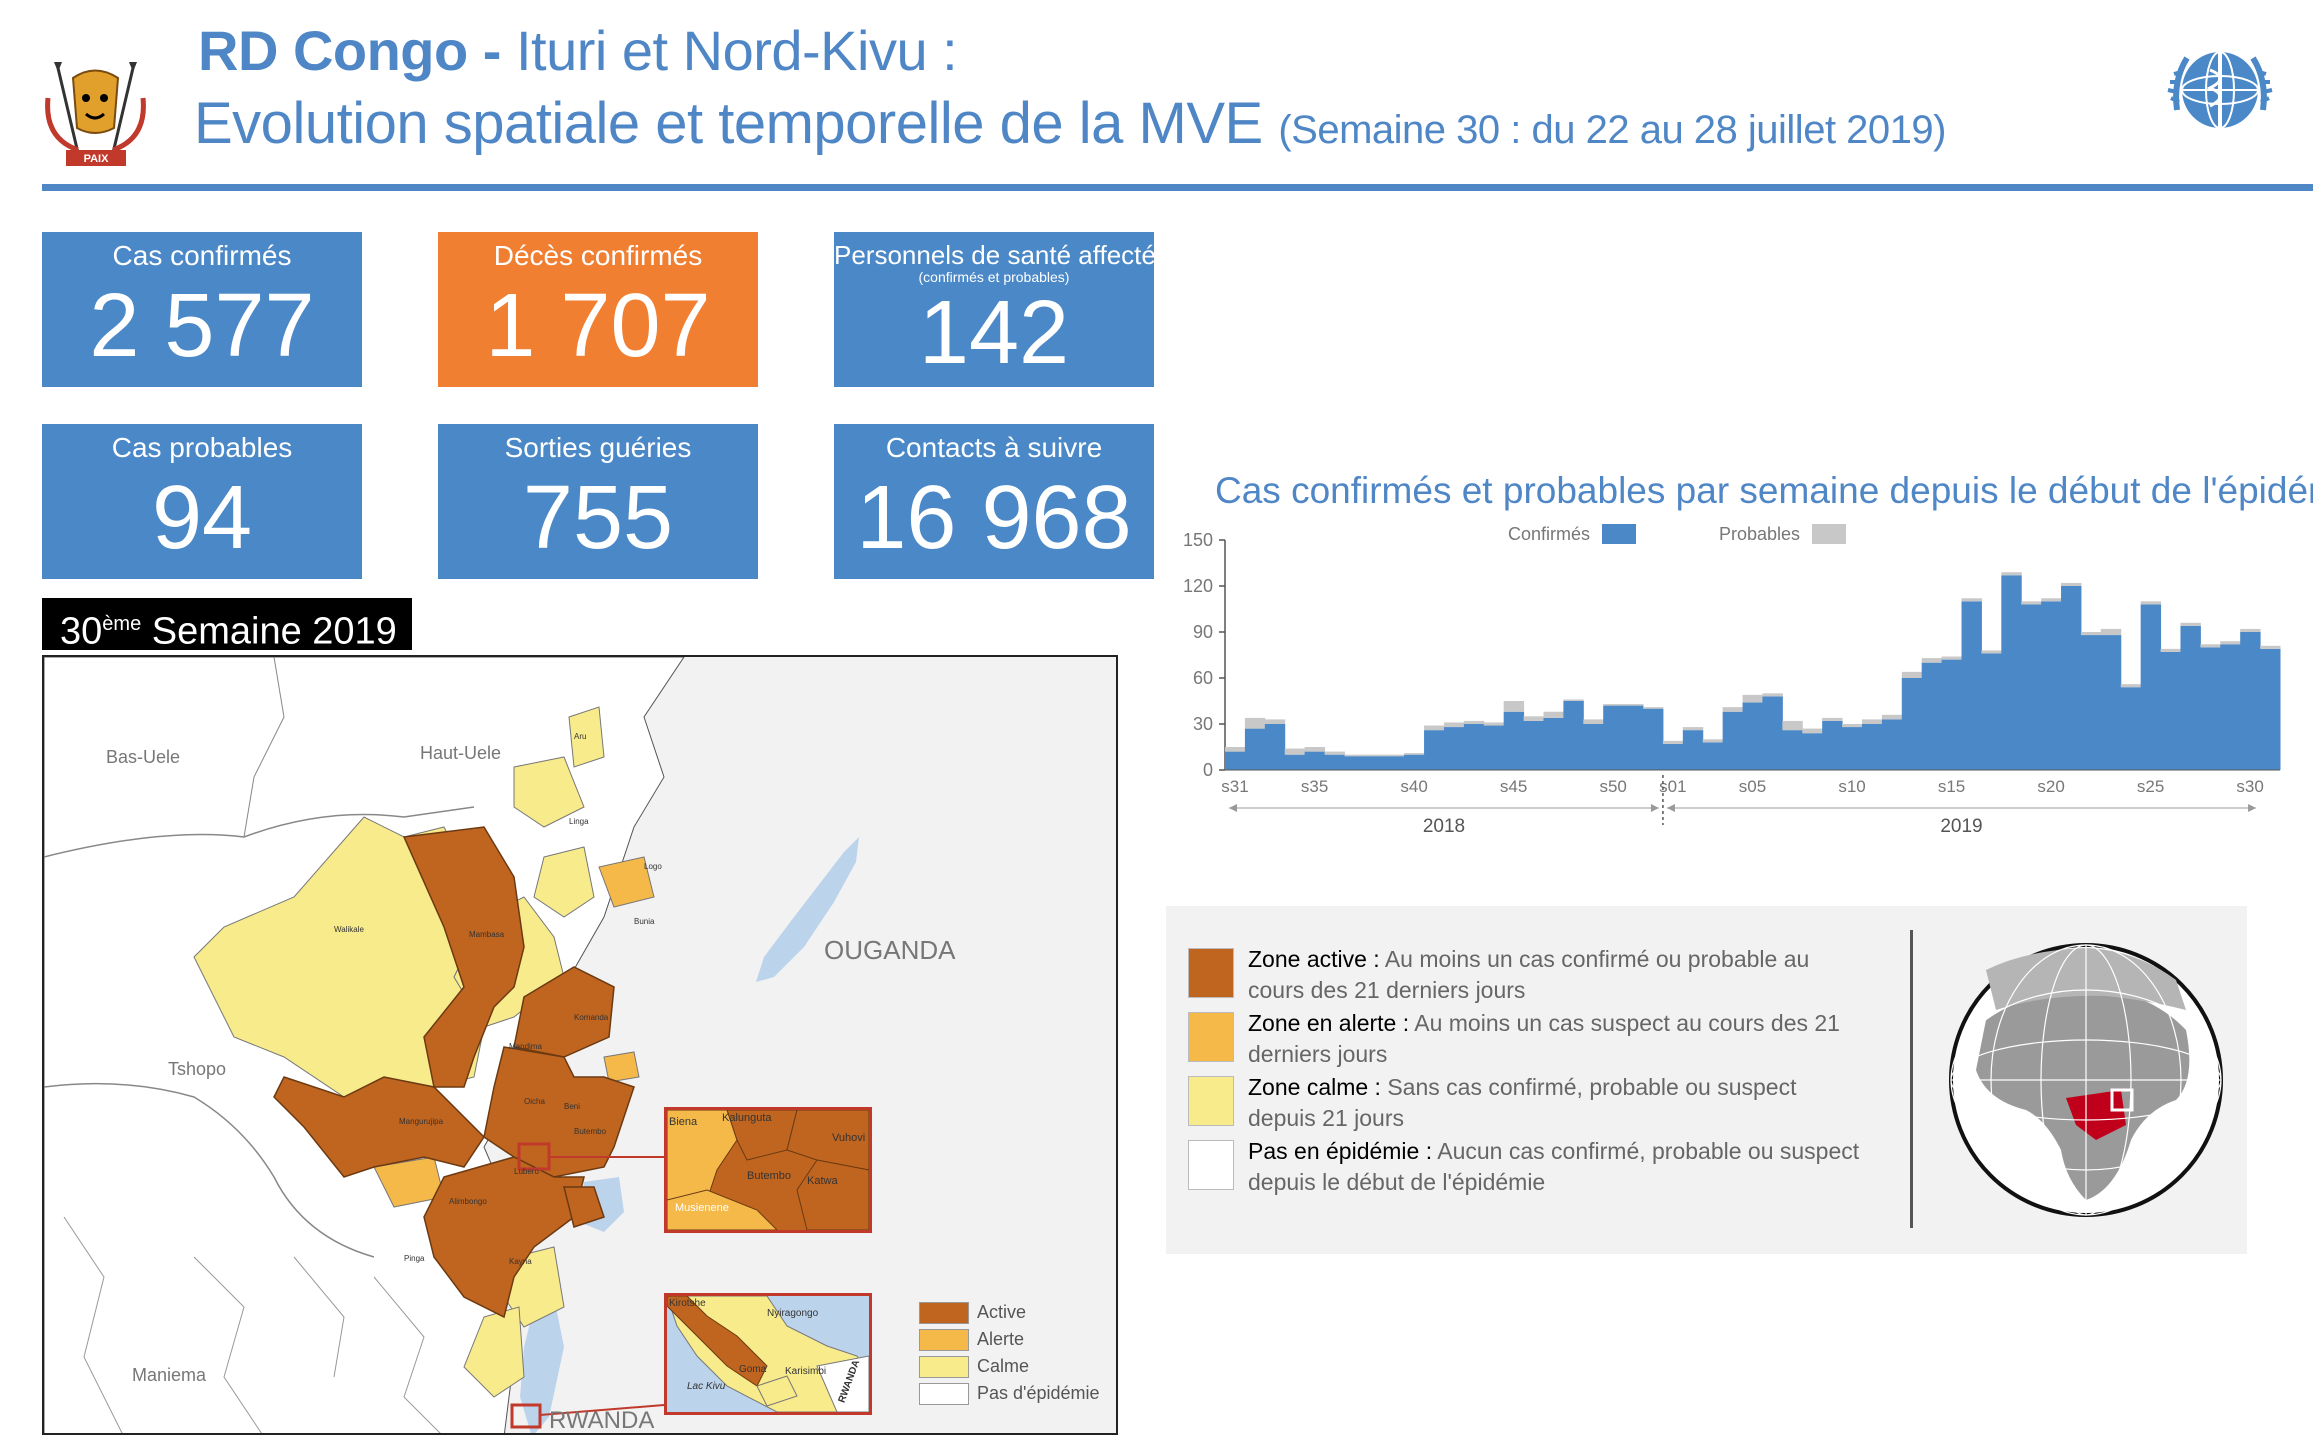 This screenshot has height=1449, width=2313. I want to click on legend-label-calme: Calme, so click(1003, 1366).